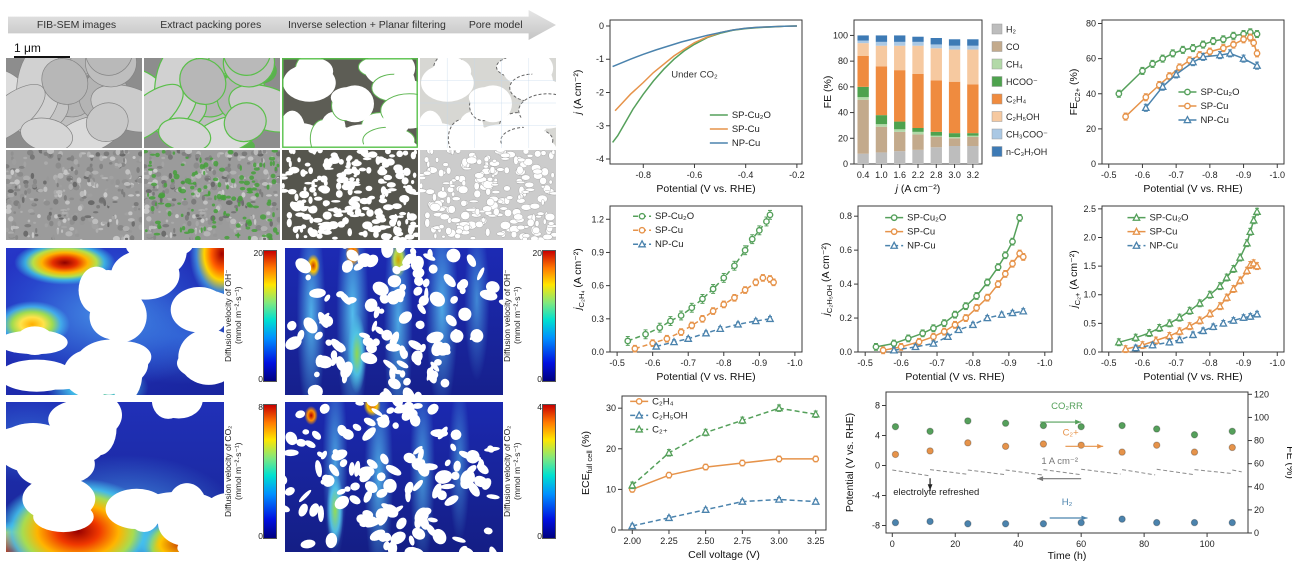 This screenshot has height=565, width=1294. I want to click on svg-text: C₂₊, so click(660, 429).